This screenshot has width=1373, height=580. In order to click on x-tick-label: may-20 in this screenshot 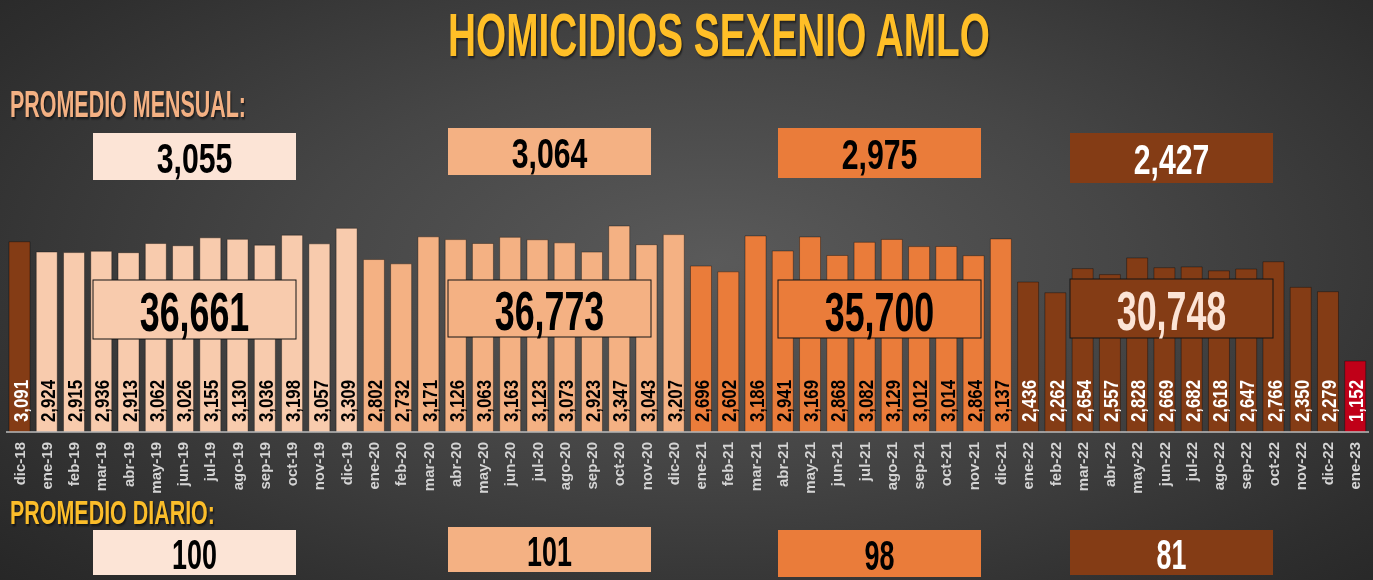, I will do `click(483, 468)`.